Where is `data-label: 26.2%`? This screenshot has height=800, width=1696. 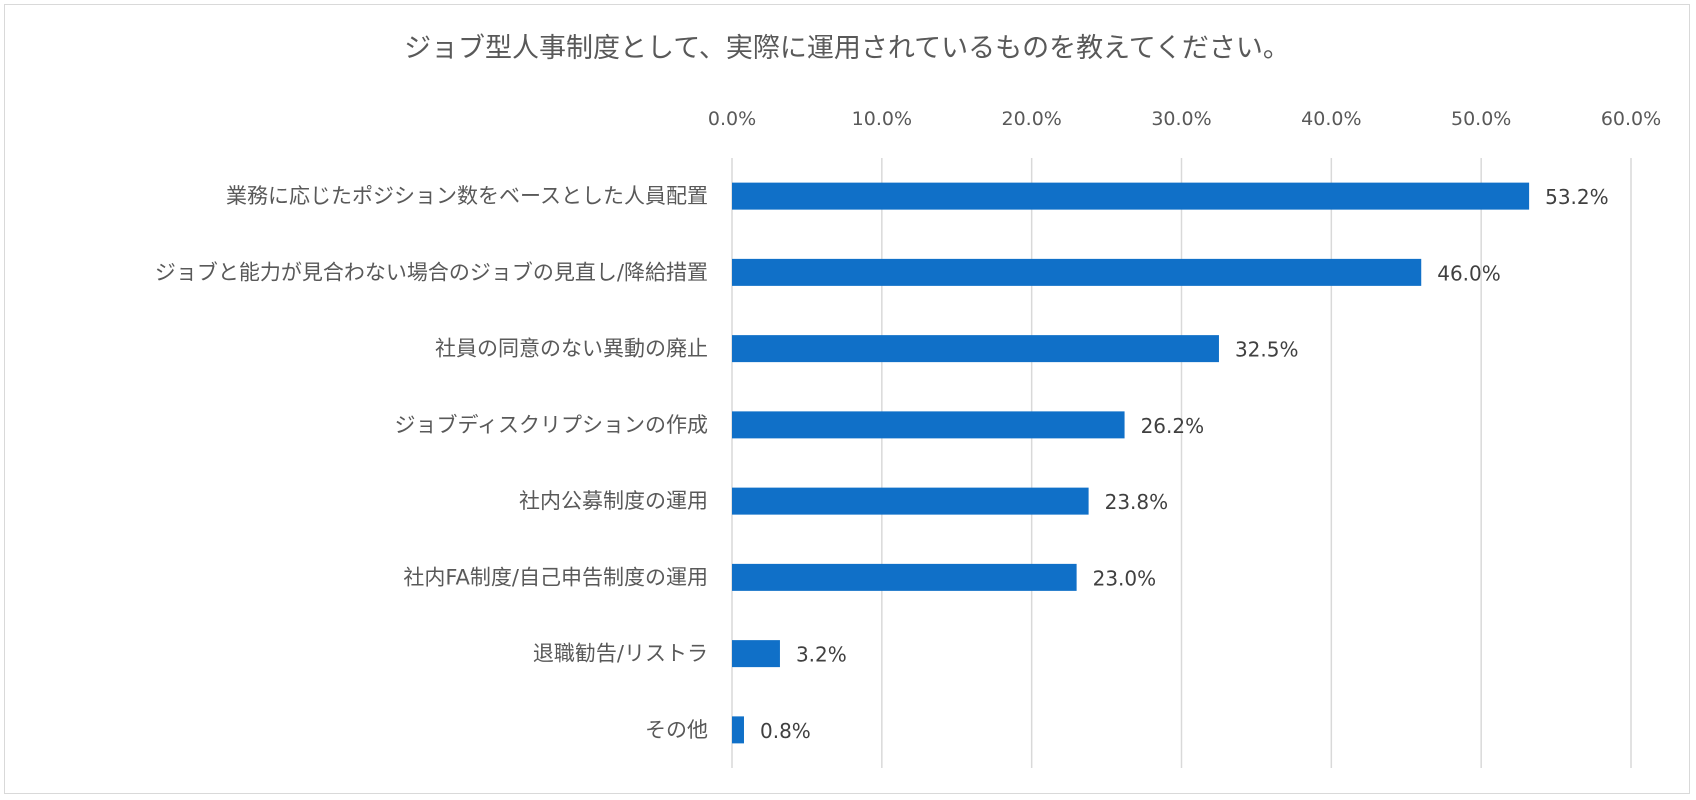
data-label: 26.2% is located at coordinates (1173, 426).